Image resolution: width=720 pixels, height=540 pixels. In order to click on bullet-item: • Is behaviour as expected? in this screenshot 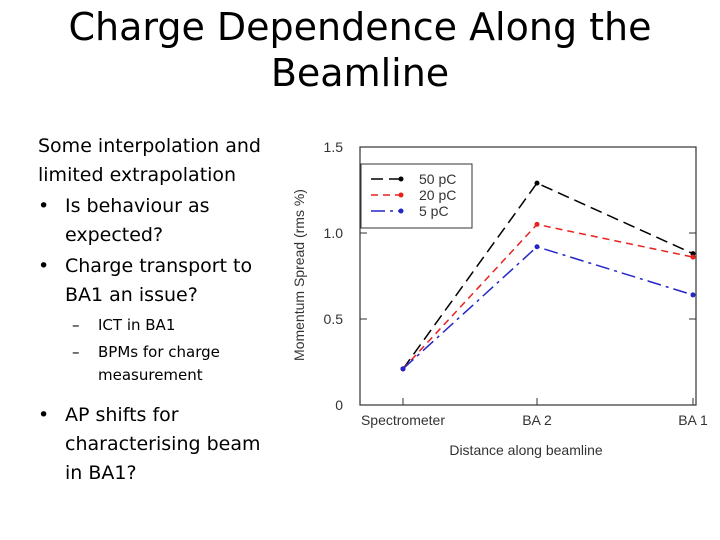, I will do `click(163, 221)`.